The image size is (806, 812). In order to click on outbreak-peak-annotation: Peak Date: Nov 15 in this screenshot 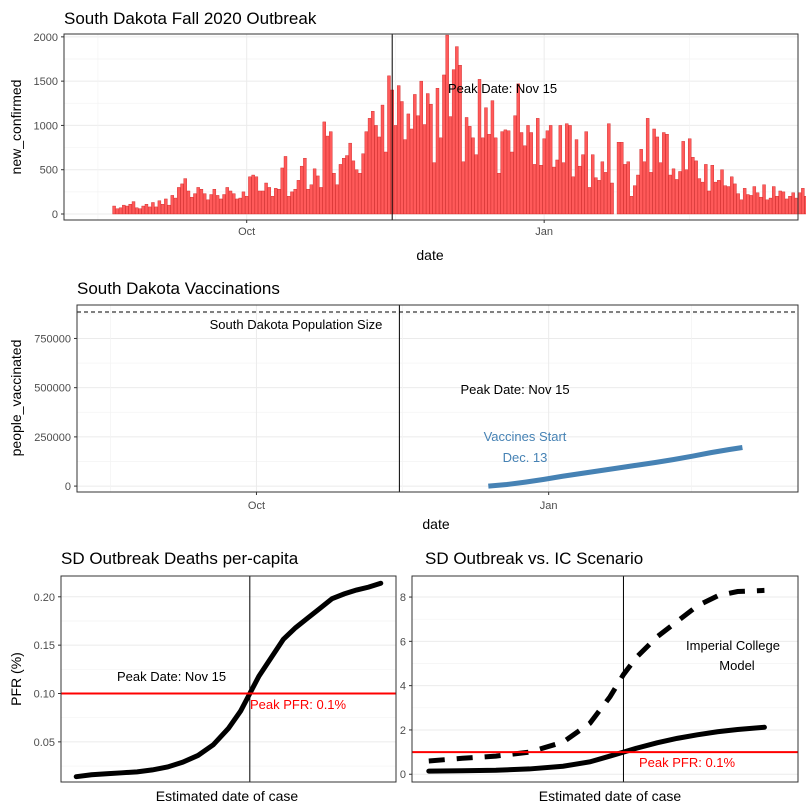, I will do `click(502, 88)`.